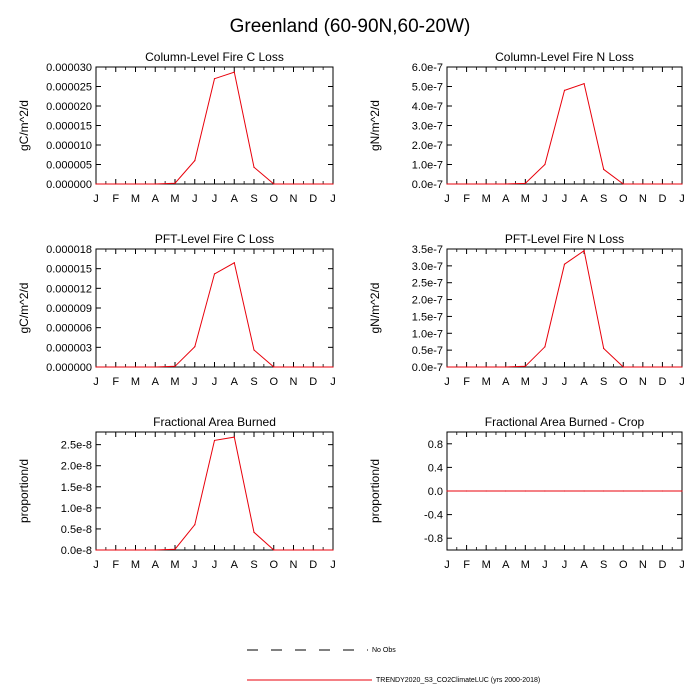  I want to click on y-tick-label: 0.8, so click(435, 445).